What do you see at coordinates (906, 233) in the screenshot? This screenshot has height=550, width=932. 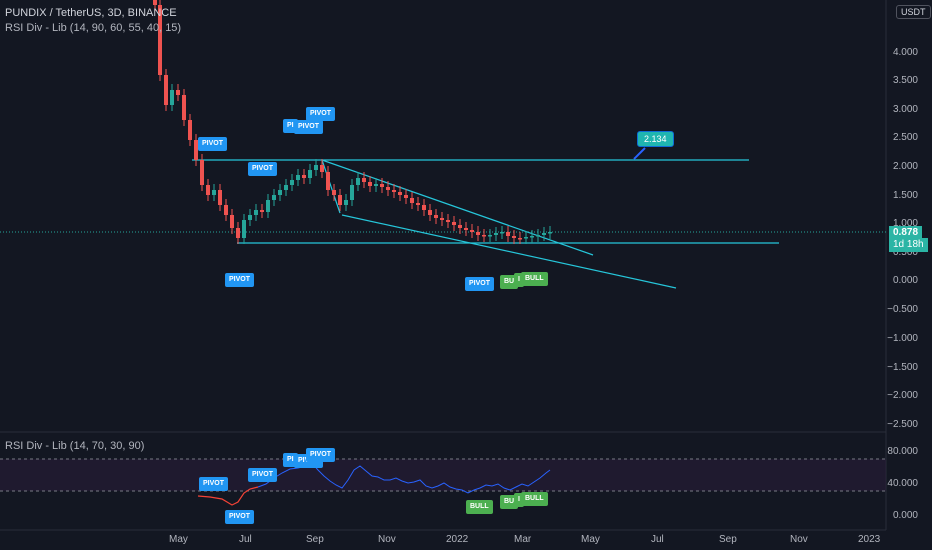 I see `last-price-label: 0.878` at bounding box center [906, 233].